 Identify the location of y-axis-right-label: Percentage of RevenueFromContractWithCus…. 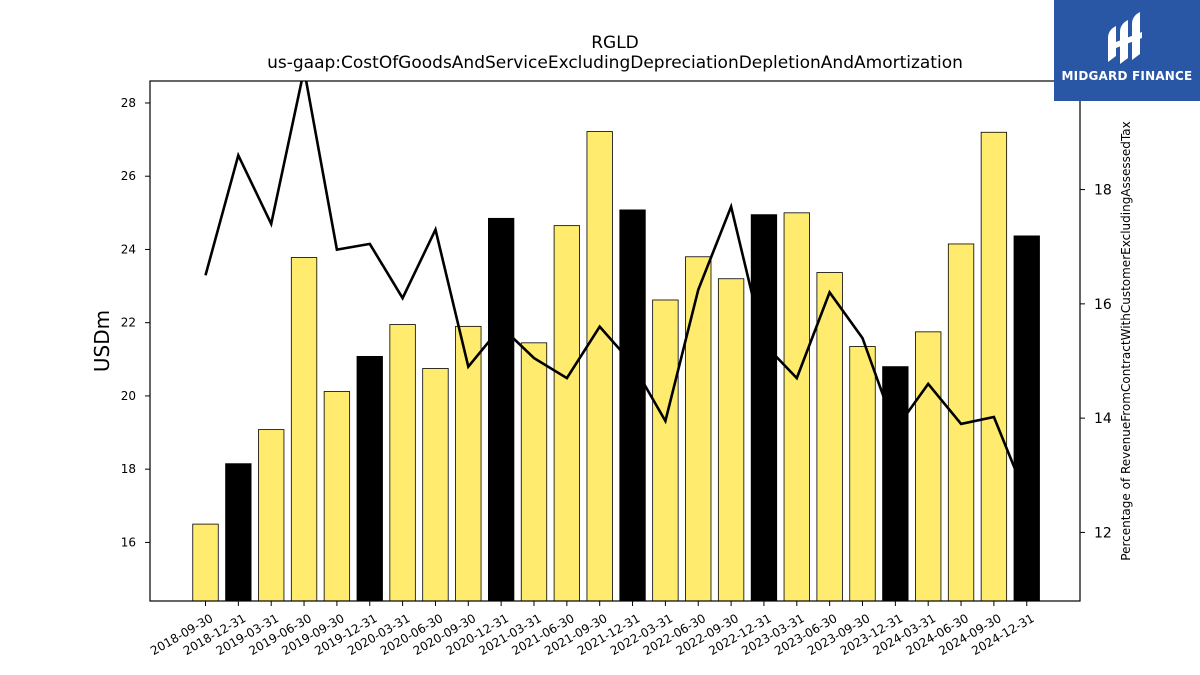
(1126, 340).